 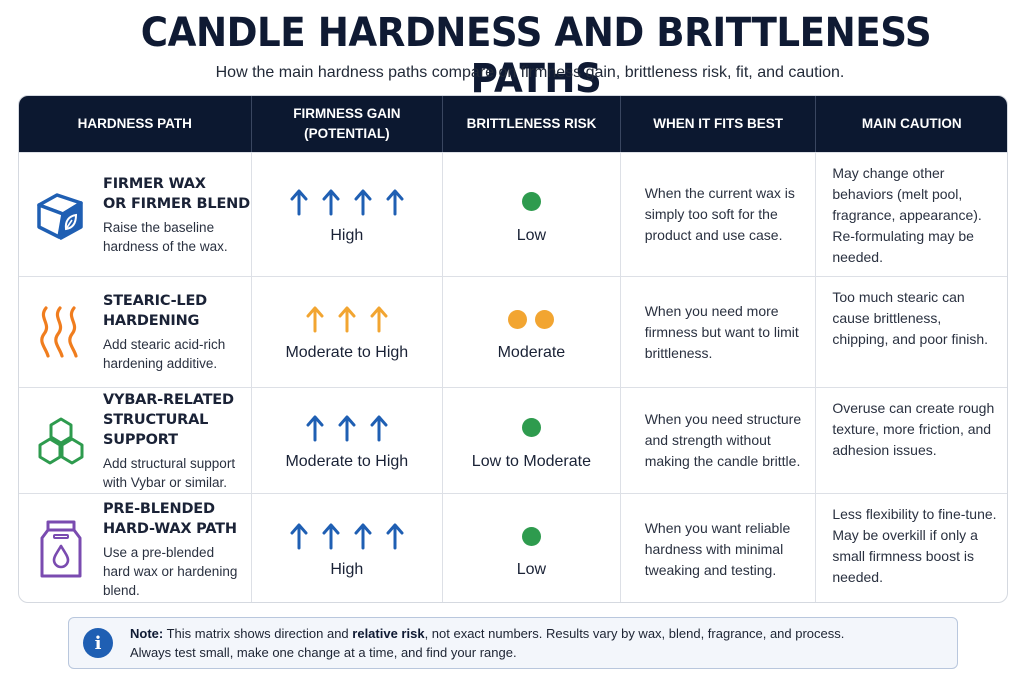 I want to click on risk-label: Moderate, so click(x=531, y=352).